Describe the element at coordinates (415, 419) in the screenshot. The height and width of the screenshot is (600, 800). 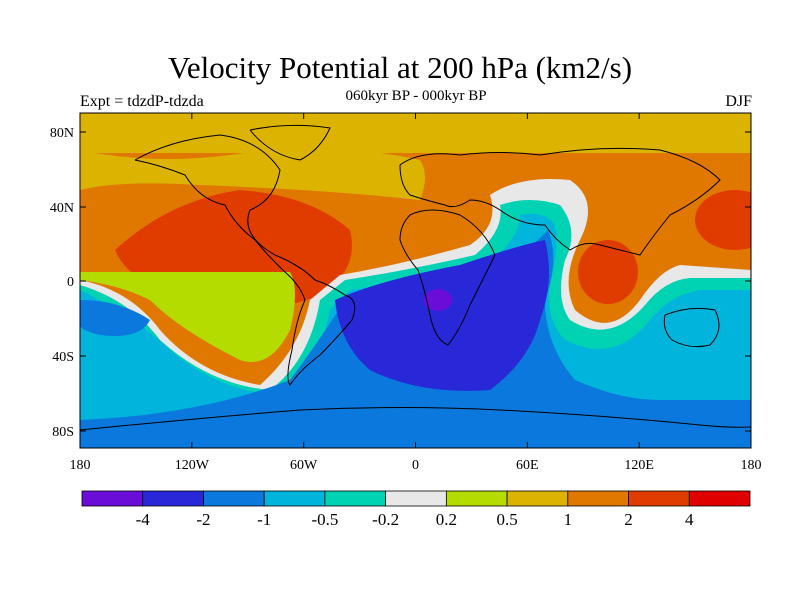
I see `coast-antarctica` at that location.